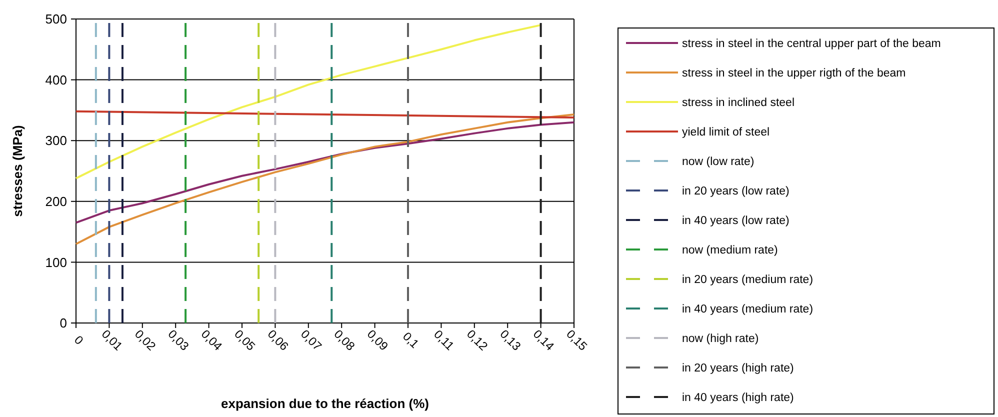 This screenshot has height=417, width=998. Describe the element at coordinates (212, 340) in the screenshot. I see `x-tick-label: 0,04` at that location.